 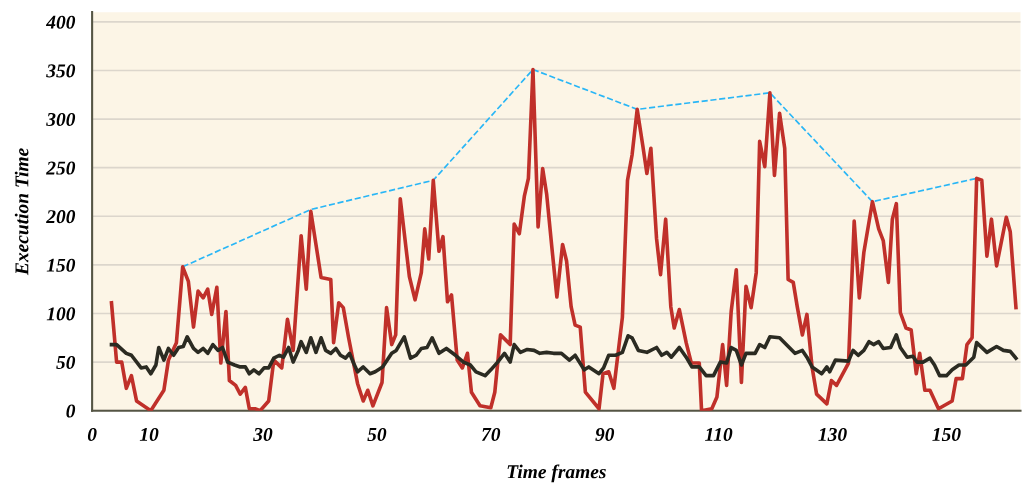 What do you see at coordinates (263, 434) in the screenshot?
I see `x-tick-label: 30` at bounding box center [263, 434].